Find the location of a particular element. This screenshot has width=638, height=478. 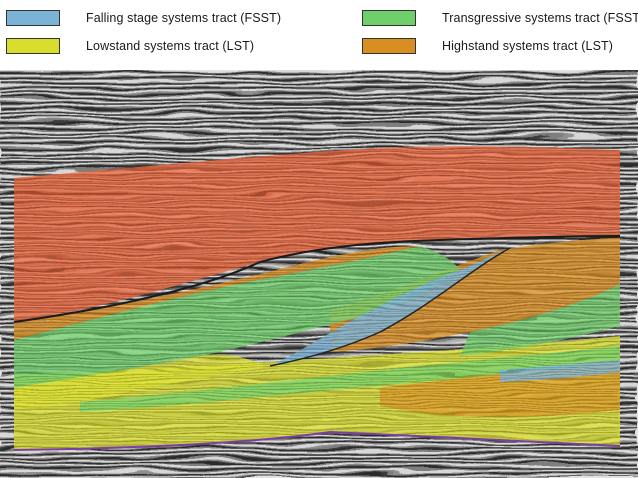

legend-swatch-fsst is located at coordinates (33, 18).